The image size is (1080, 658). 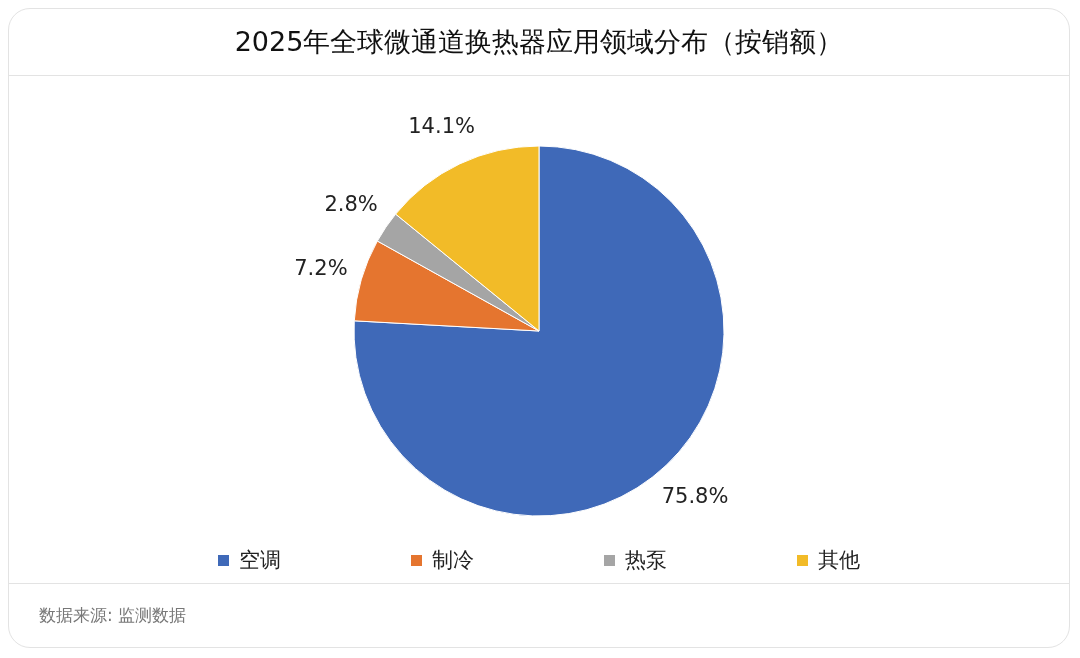 What do you see at coordinates (838, 560) in the screenshot?
I see `legend-label: 其他` at bounding box center [838, 560].